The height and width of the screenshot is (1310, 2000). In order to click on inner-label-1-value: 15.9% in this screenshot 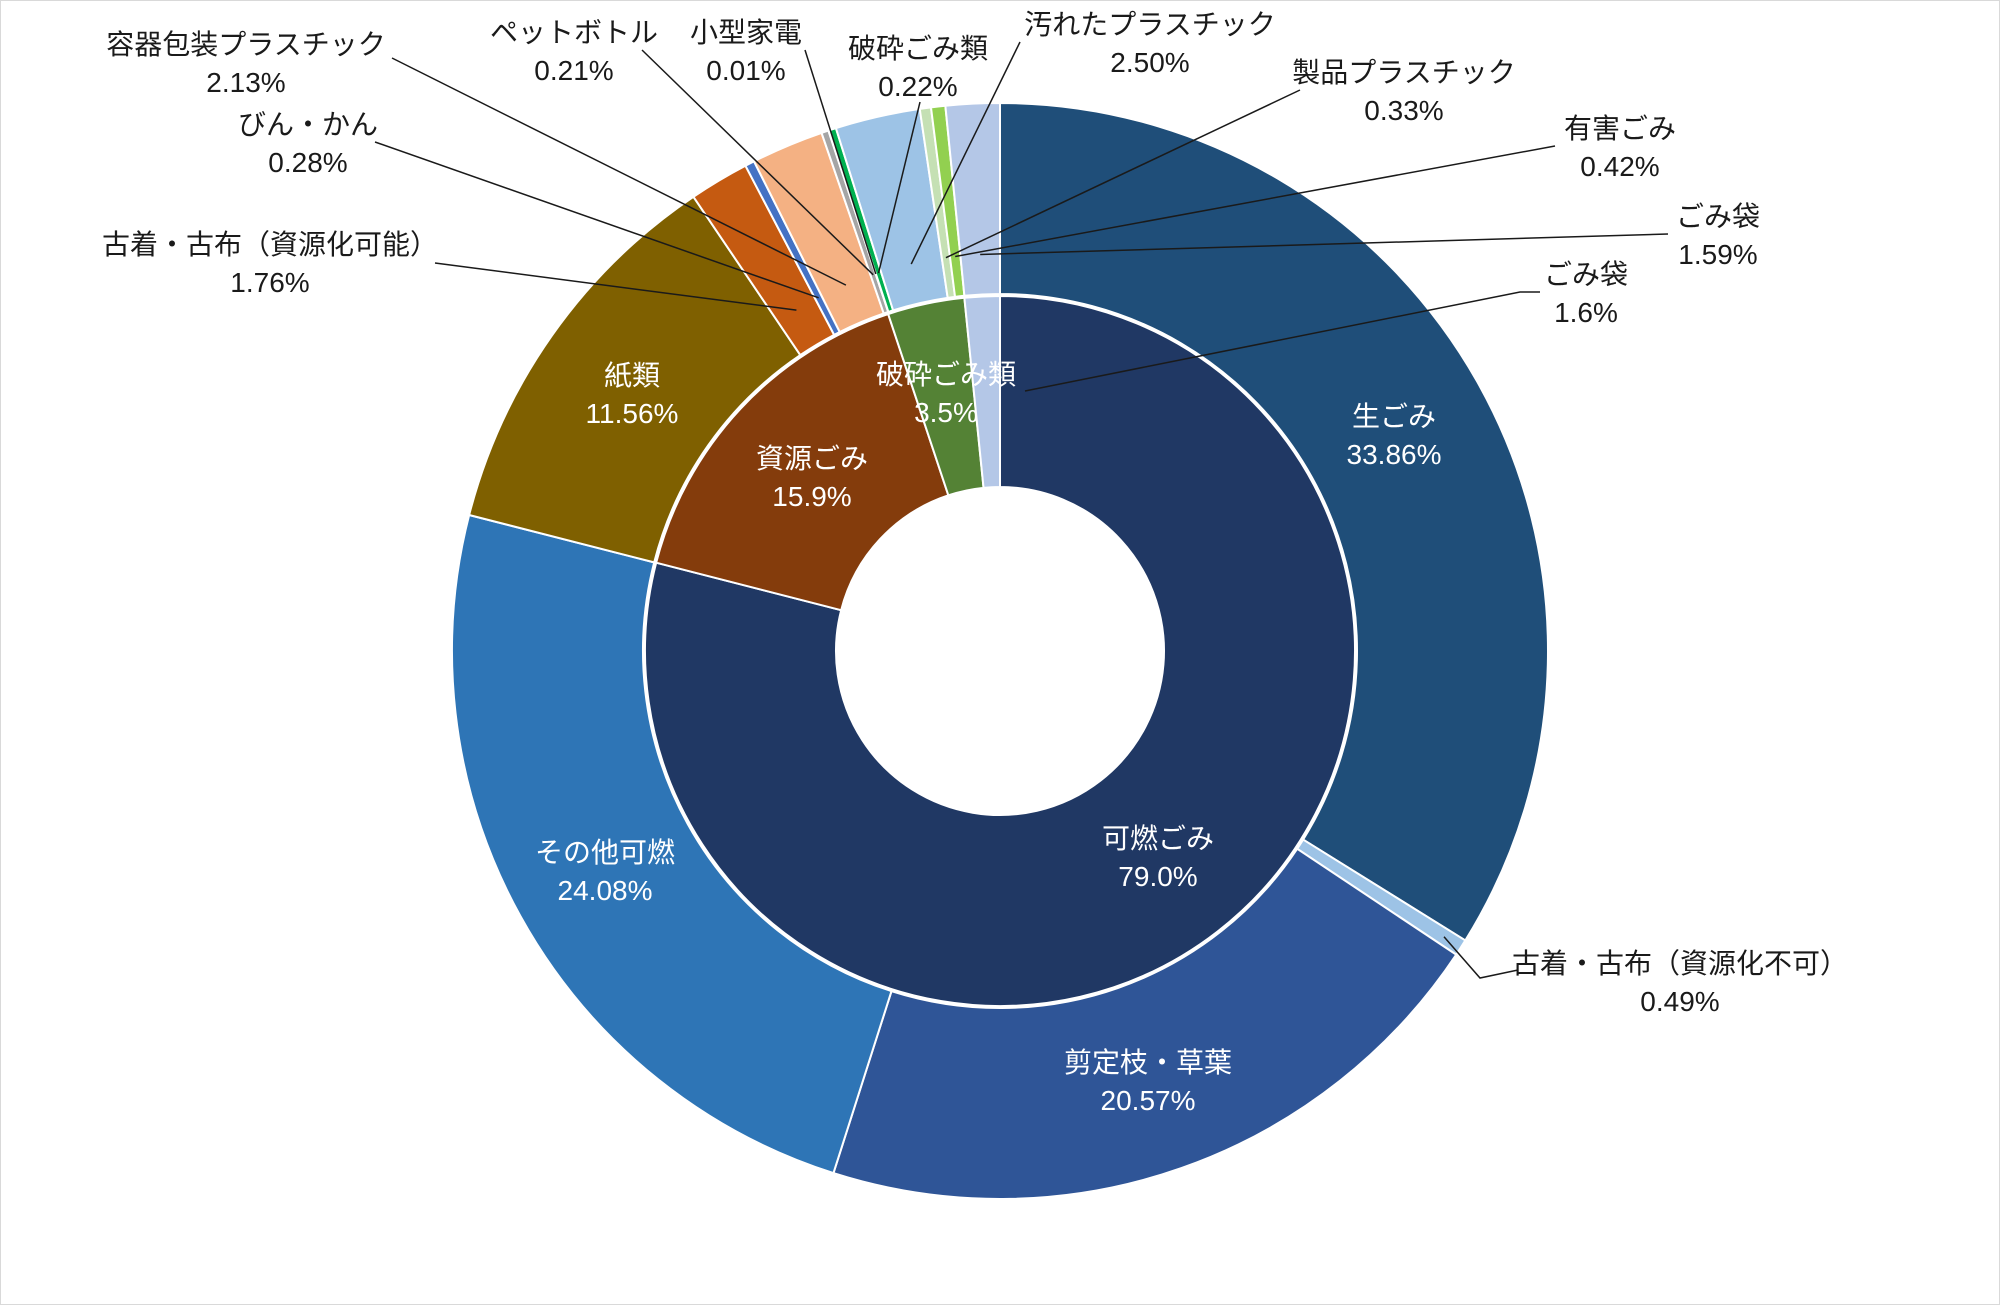, I will do `click(811, 496)`.